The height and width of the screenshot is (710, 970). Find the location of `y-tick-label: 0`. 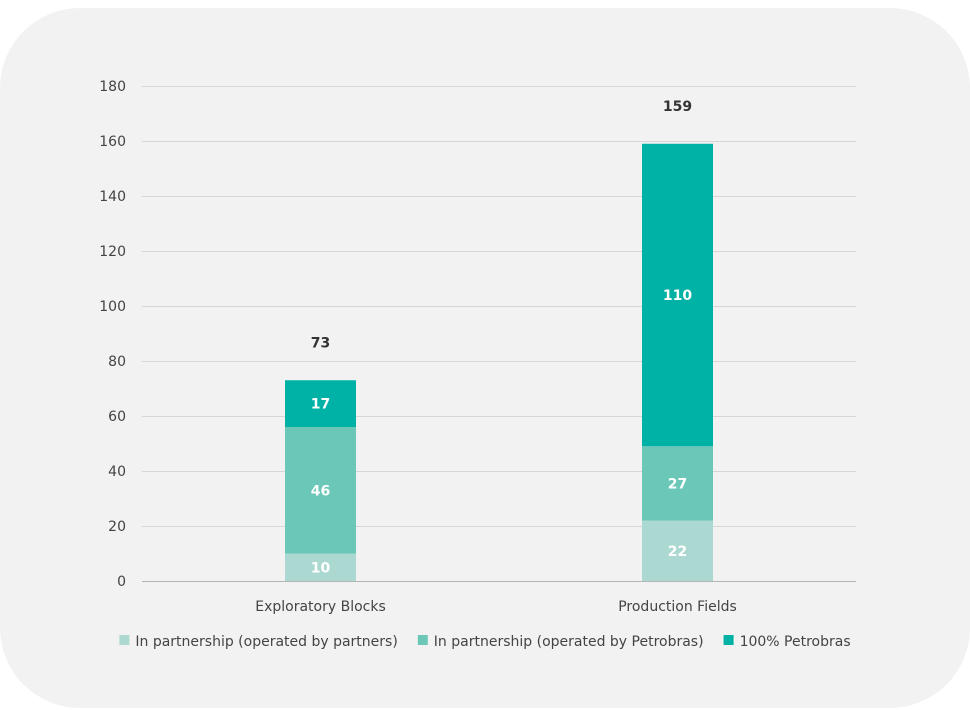

y-tick-label: 0 is located at coordinates (121, 582).